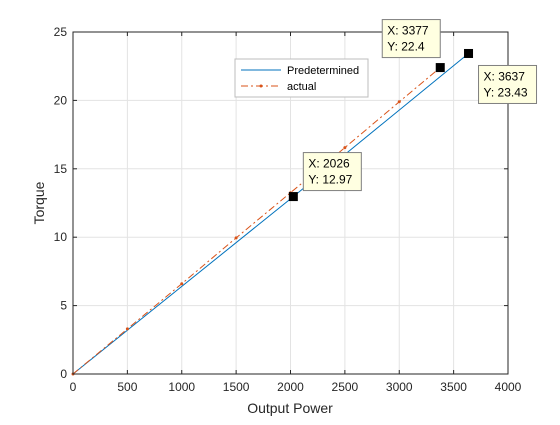 The height and width of the screenshot is (425, 560). What do you see at coordinates (39, 202) in the screenshot?
I see `y-axis-label: Torque` at bounding box center [39, 202].